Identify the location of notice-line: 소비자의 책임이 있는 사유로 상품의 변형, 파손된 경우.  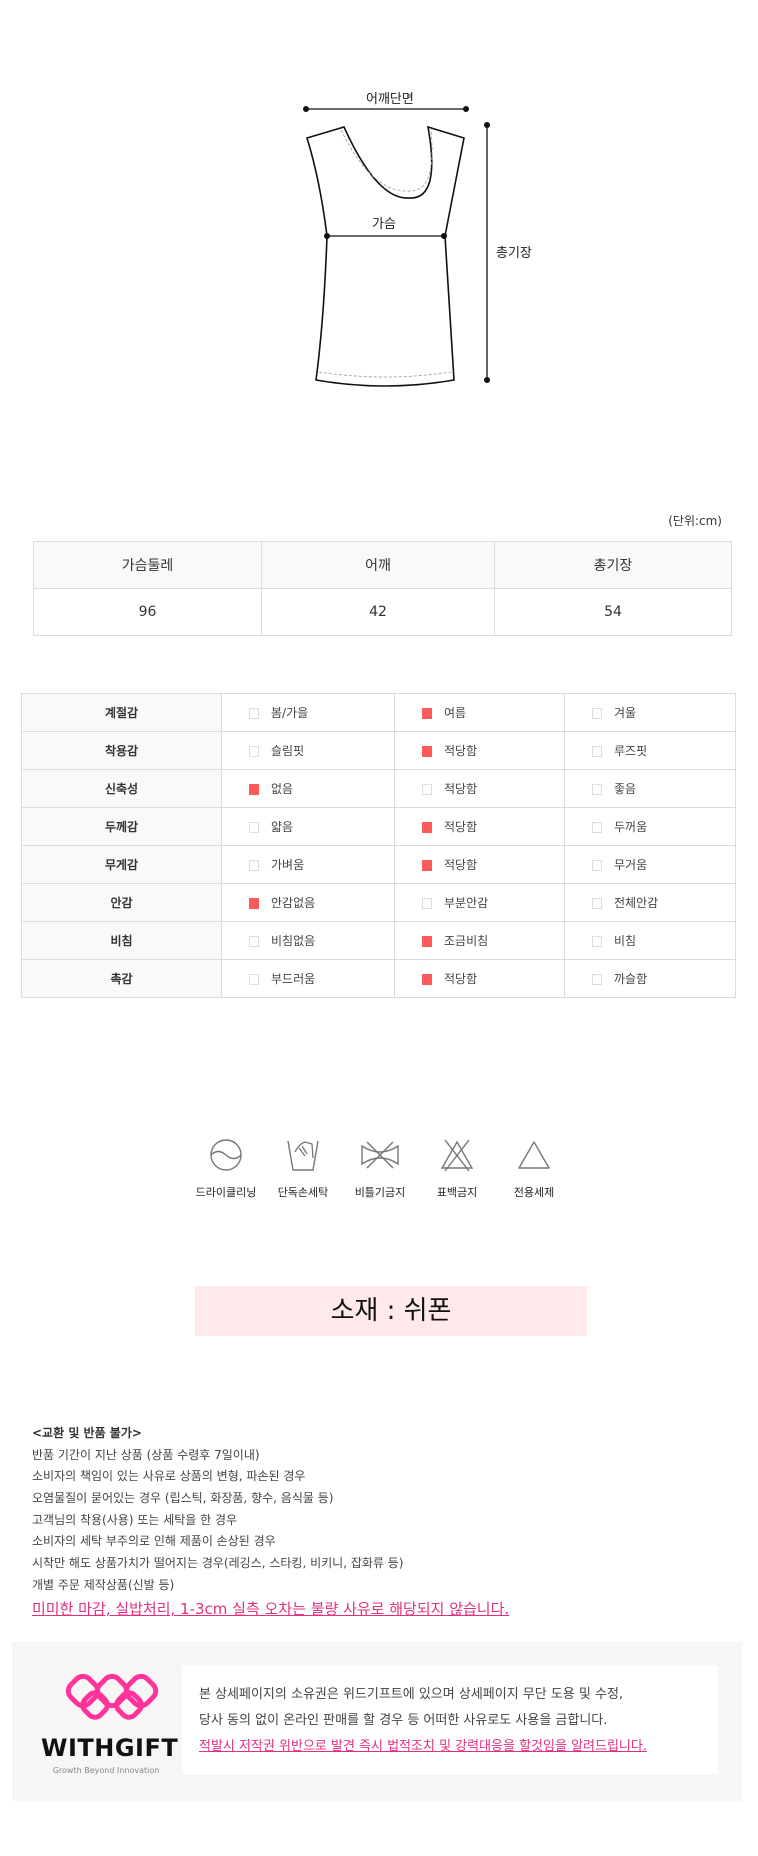
(169, 1476).